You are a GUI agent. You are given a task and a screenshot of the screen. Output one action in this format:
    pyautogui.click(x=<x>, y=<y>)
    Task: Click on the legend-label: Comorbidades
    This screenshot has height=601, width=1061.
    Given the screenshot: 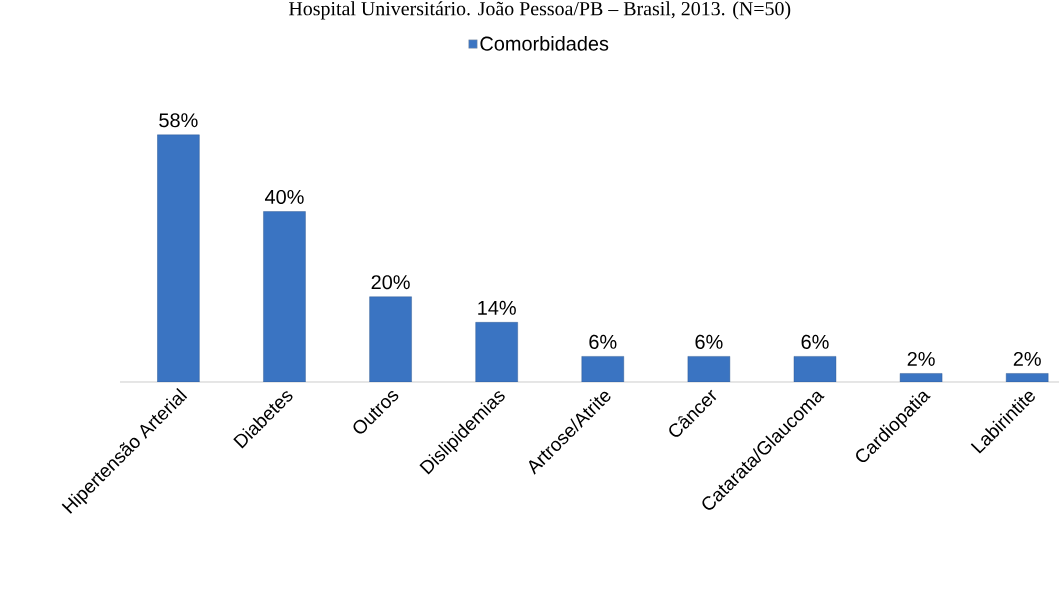 What is the action you would take?
    pyautogui.click(x=544, y=43)
    